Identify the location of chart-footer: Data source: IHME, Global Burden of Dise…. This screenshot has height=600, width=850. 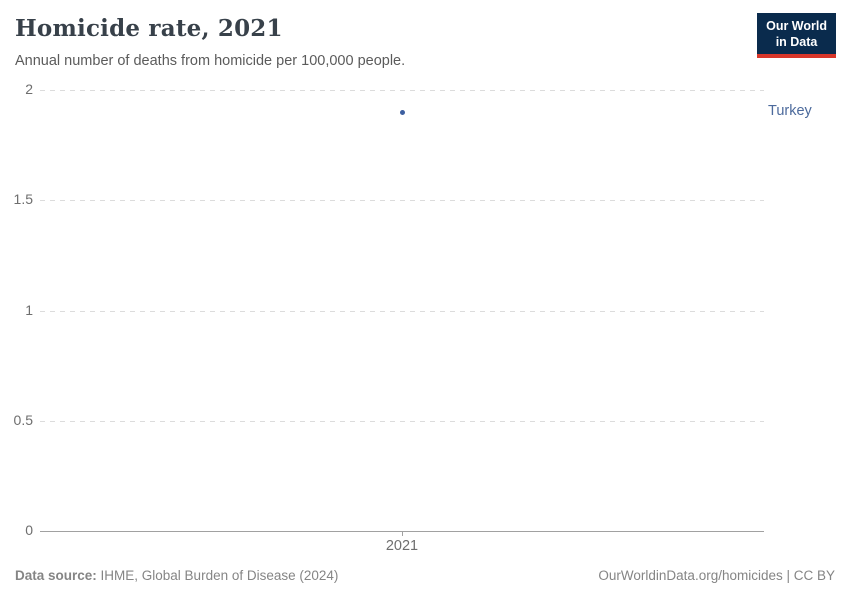
(425, 575).